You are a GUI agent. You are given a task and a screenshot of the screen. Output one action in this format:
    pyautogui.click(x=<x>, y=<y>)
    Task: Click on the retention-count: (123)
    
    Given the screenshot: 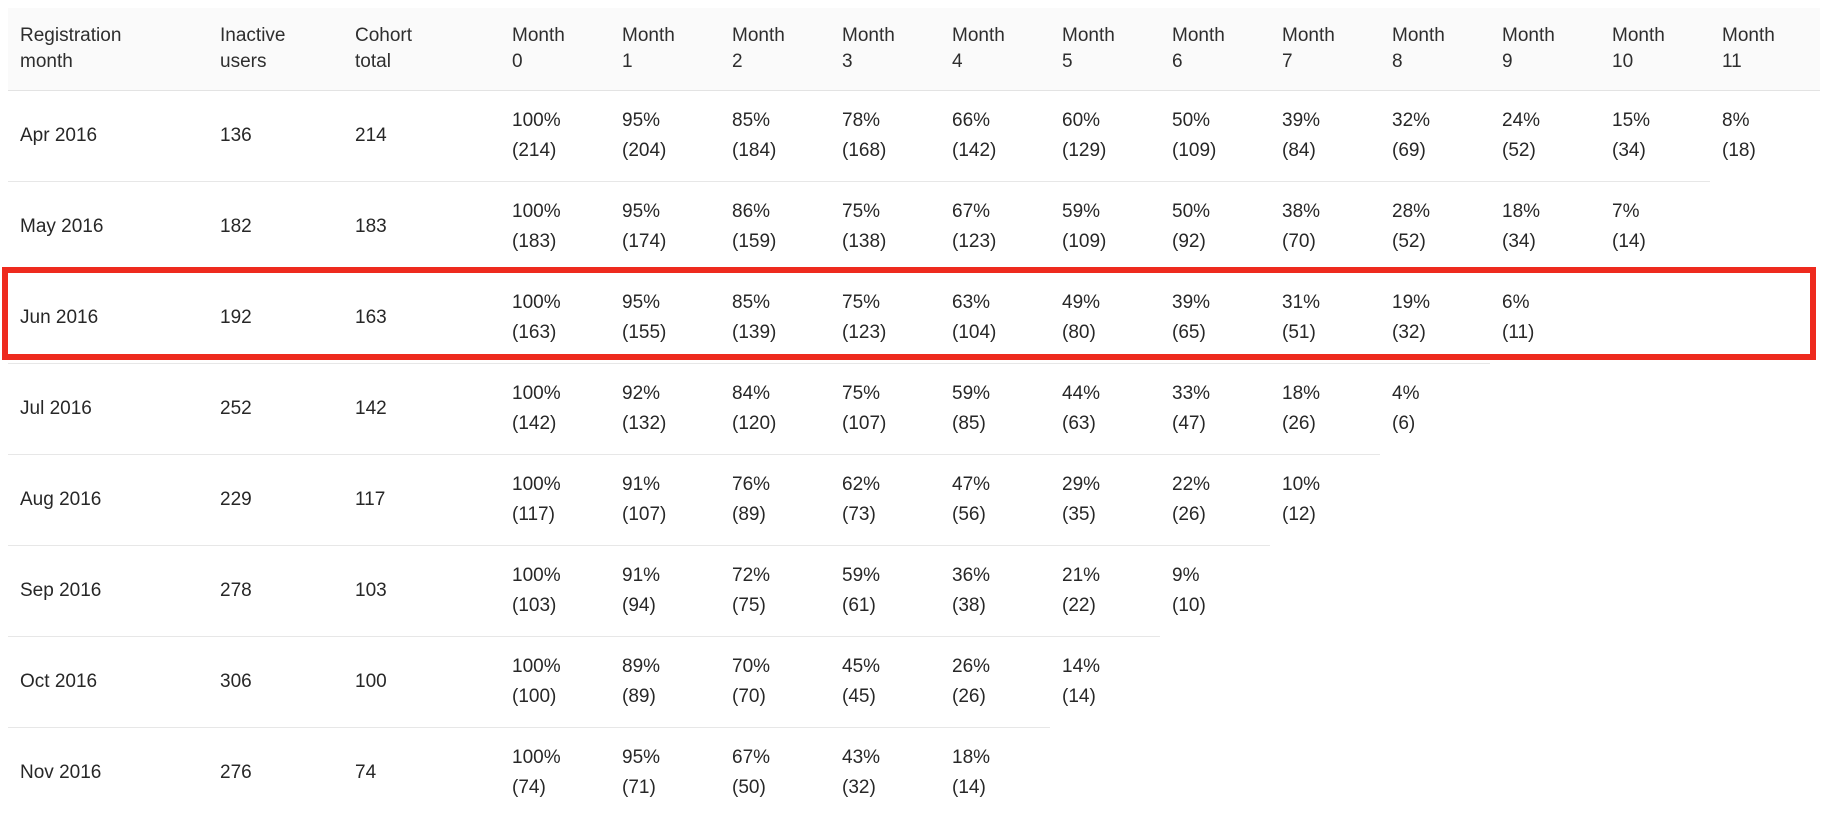 What is the action you would take?
    pyautogui.click(x=887, y=333)
    